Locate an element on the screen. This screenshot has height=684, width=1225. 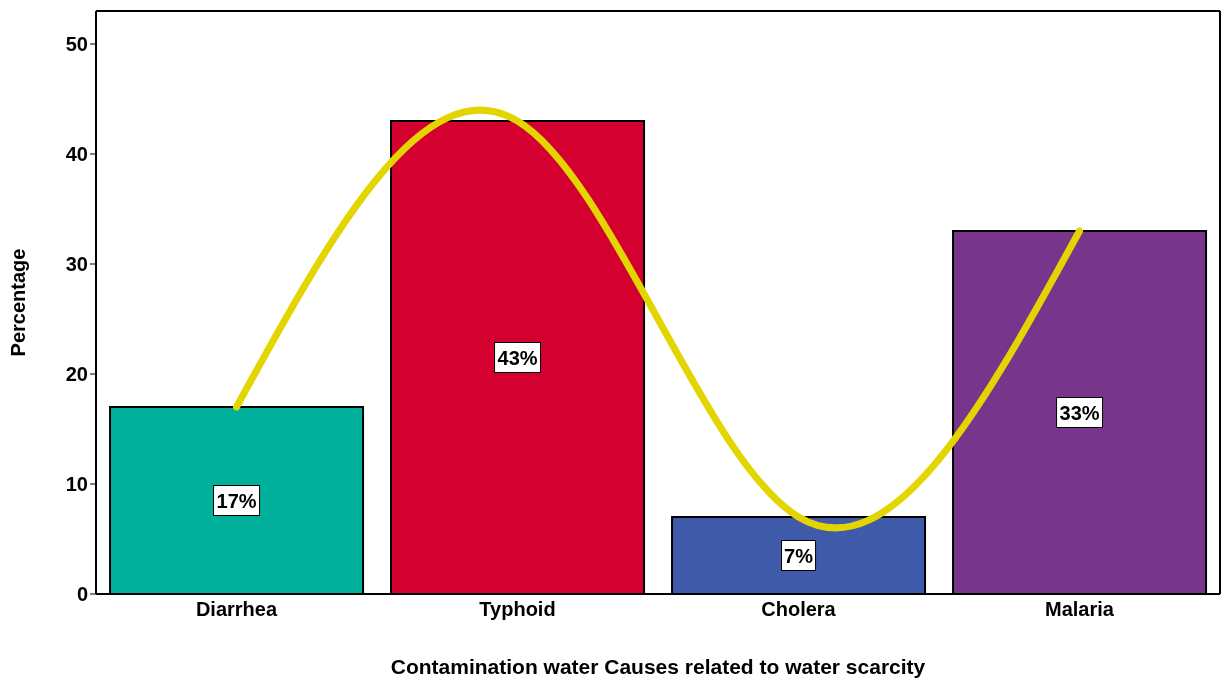
y-tick-label: 50 is located at coordinates (76, 44).